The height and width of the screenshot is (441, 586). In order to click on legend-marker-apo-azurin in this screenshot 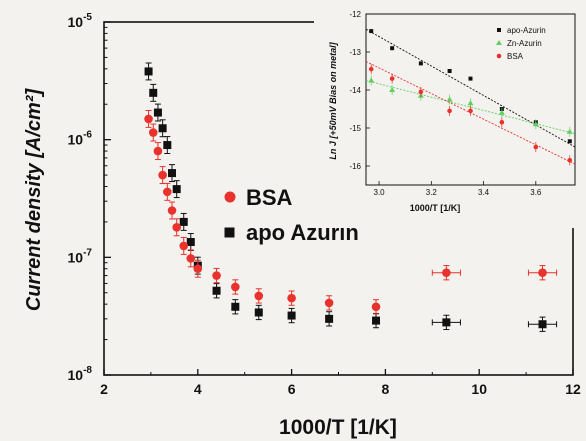, I will do `click(229, 232)`.